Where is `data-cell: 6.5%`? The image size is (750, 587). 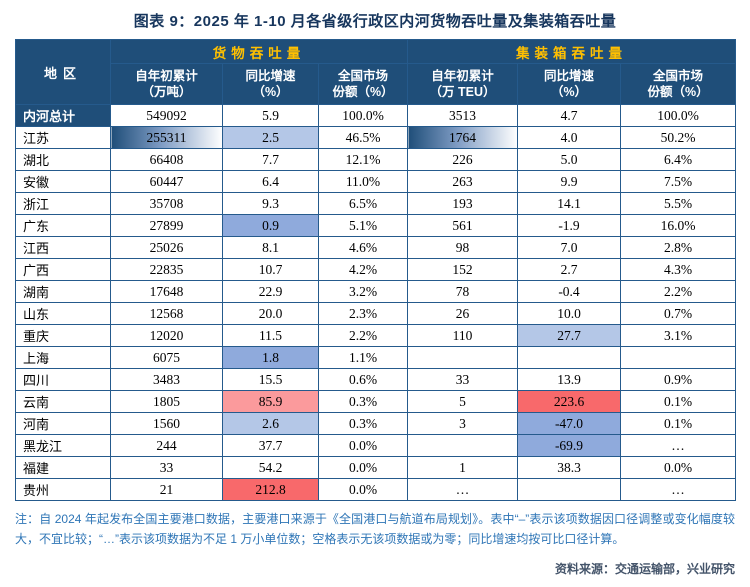
data-cell: 6.5% is located at coordinates (363, 203).